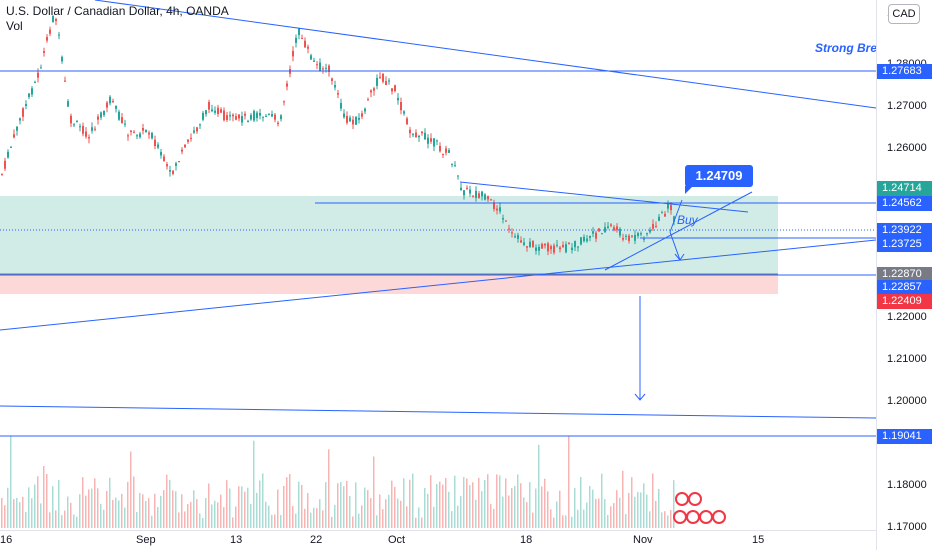 This screenshot has width=932, height=551. Describe the element at coordinates (389, 235) in the screenshot. I see `profit-zone` at that location.